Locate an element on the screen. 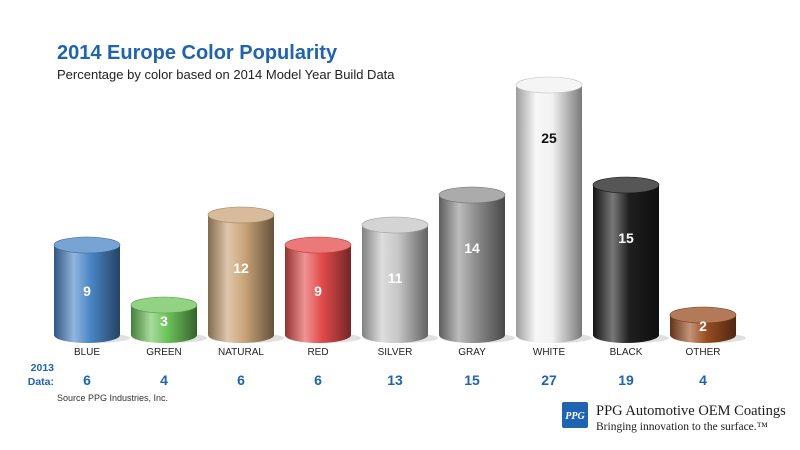 Image resolution: width=800 pixels, height=450 pixels. prev-year-label-year: 2013 is located at coordinates (42, 368).